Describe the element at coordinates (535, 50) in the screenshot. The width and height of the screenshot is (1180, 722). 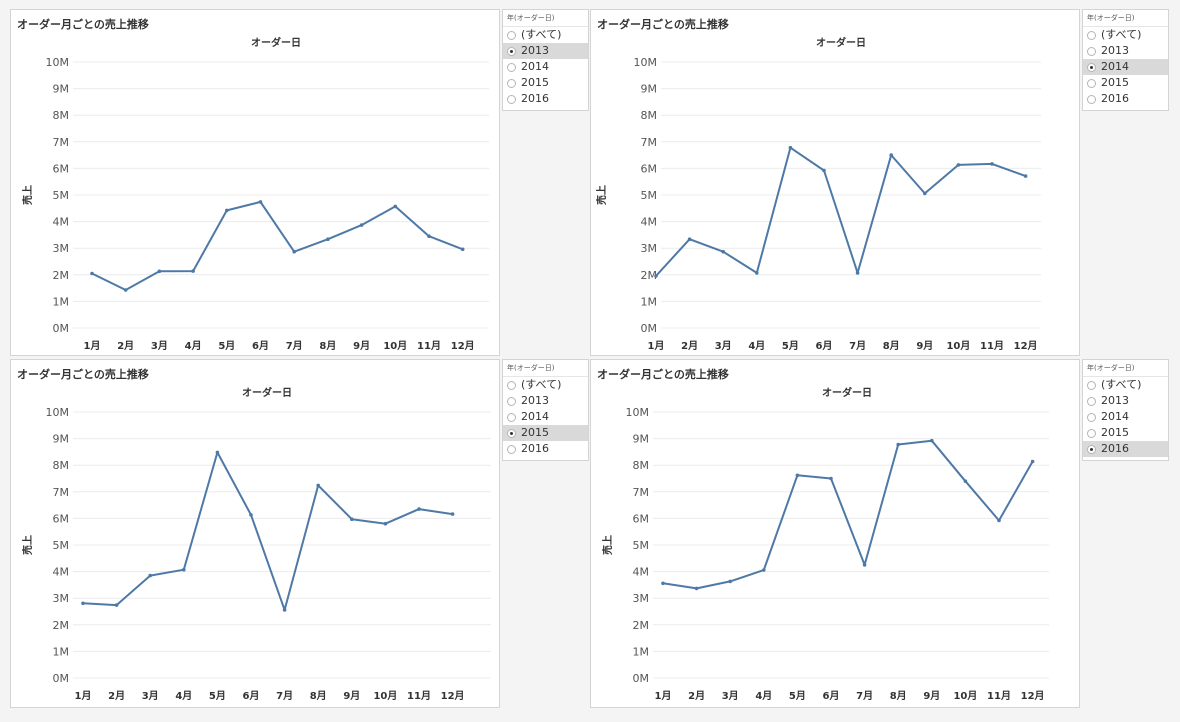
I see `filter-option-label: 2013` at that location.